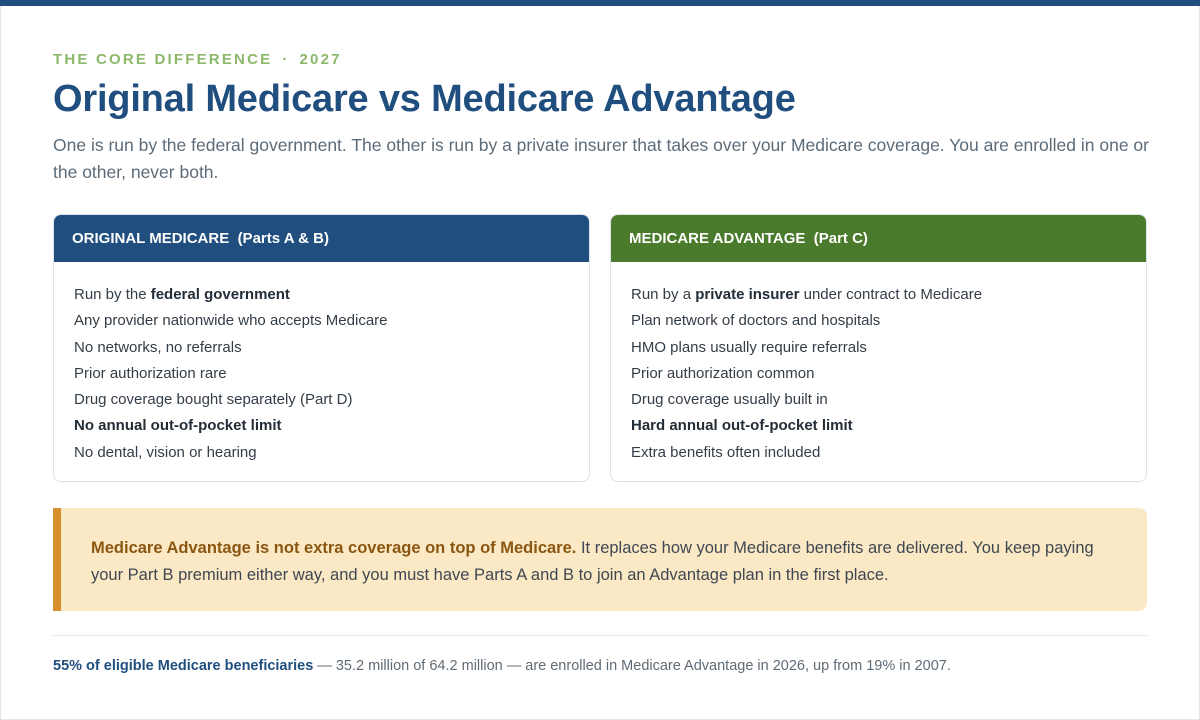  What do you see at coordinates (321, 238) in the screenshot?
I see `original-medicare-header: ORIGINAL MEDICARE (Parts A & B)` at bounding box center [321, 238].